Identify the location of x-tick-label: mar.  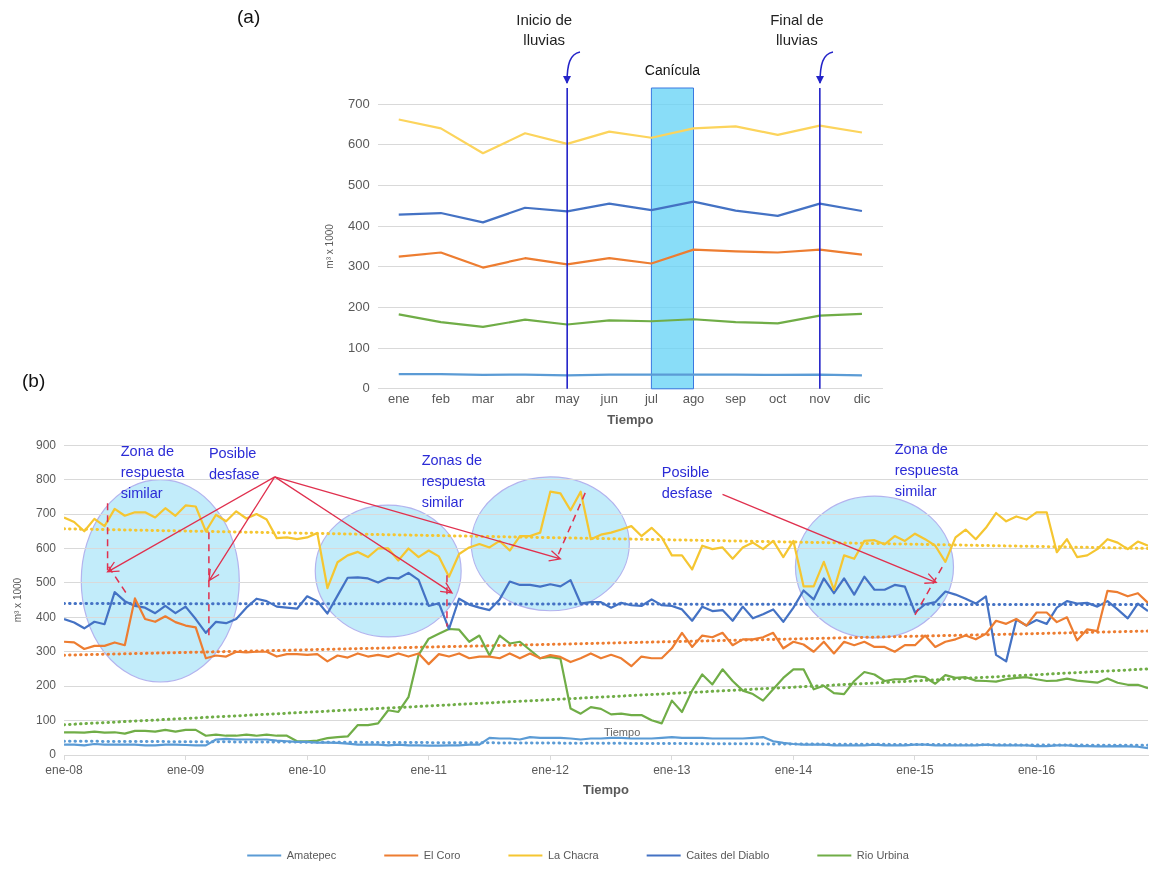
(483, 399).